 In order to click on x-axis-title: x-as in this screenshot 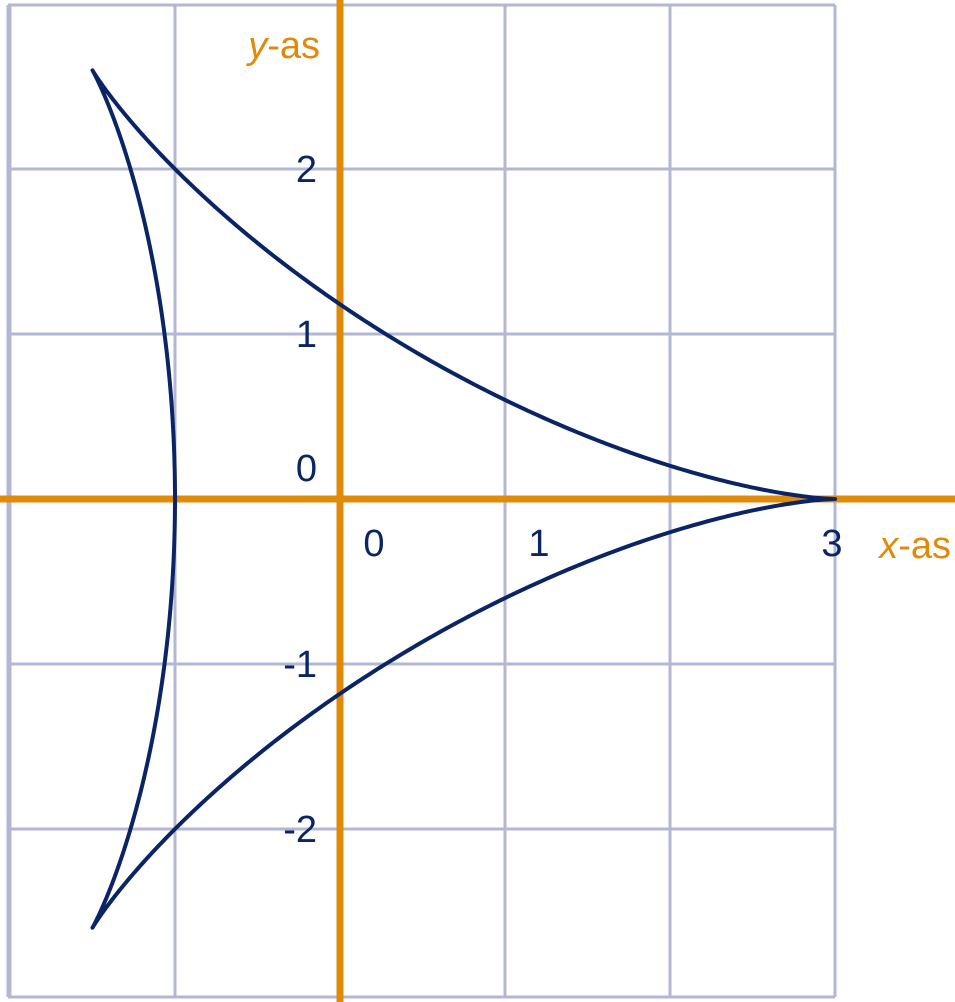, I will do `click(914, 546)`.